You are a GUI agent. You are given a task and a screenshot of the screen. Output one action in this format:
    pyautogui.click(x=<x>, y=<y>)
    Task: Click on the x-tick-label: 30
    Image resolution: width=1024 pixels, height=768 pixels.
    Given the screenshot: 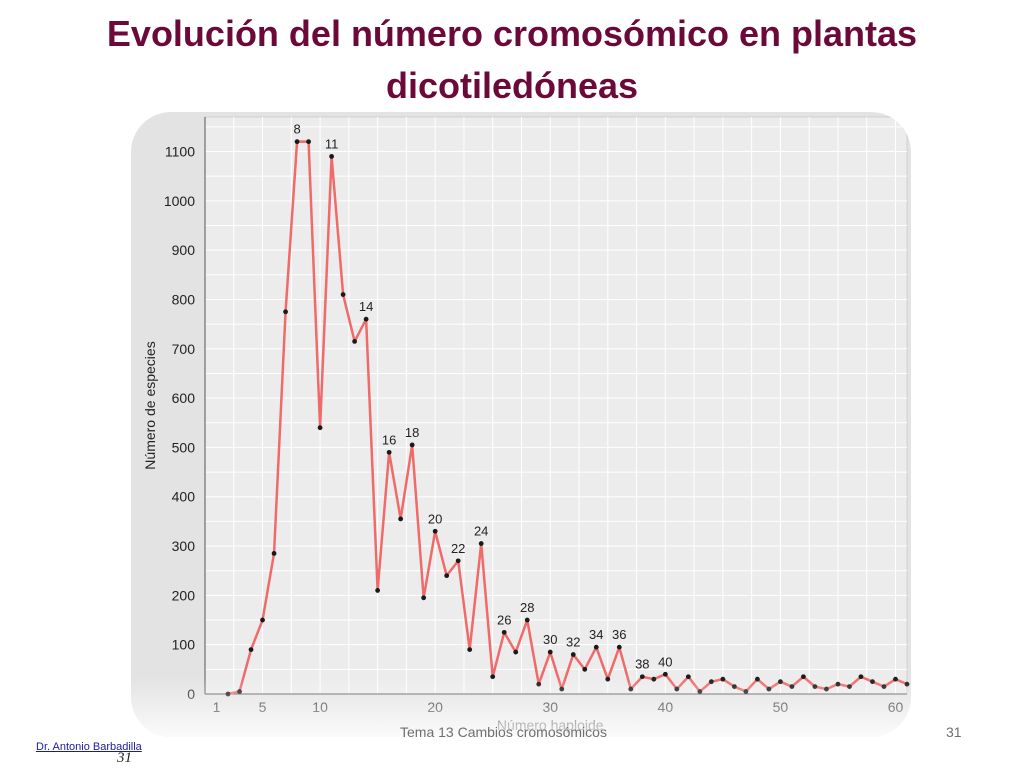 What is the action you would take?
    pyautogui.click(x=550, y=707)
    